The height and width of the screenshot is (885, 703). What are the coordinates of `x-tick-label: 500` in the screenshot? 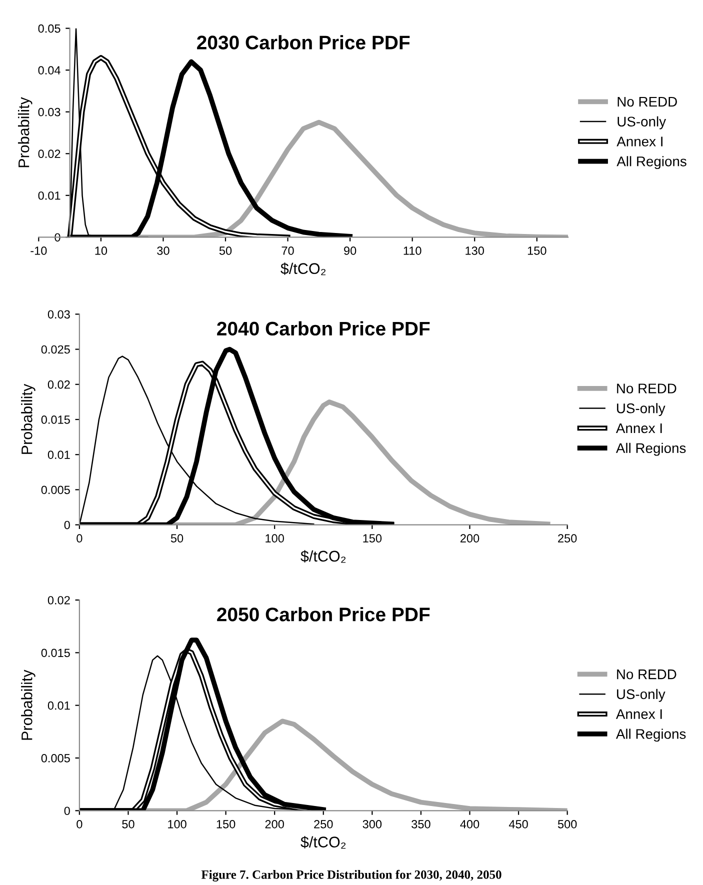 It's located at (567, 824).